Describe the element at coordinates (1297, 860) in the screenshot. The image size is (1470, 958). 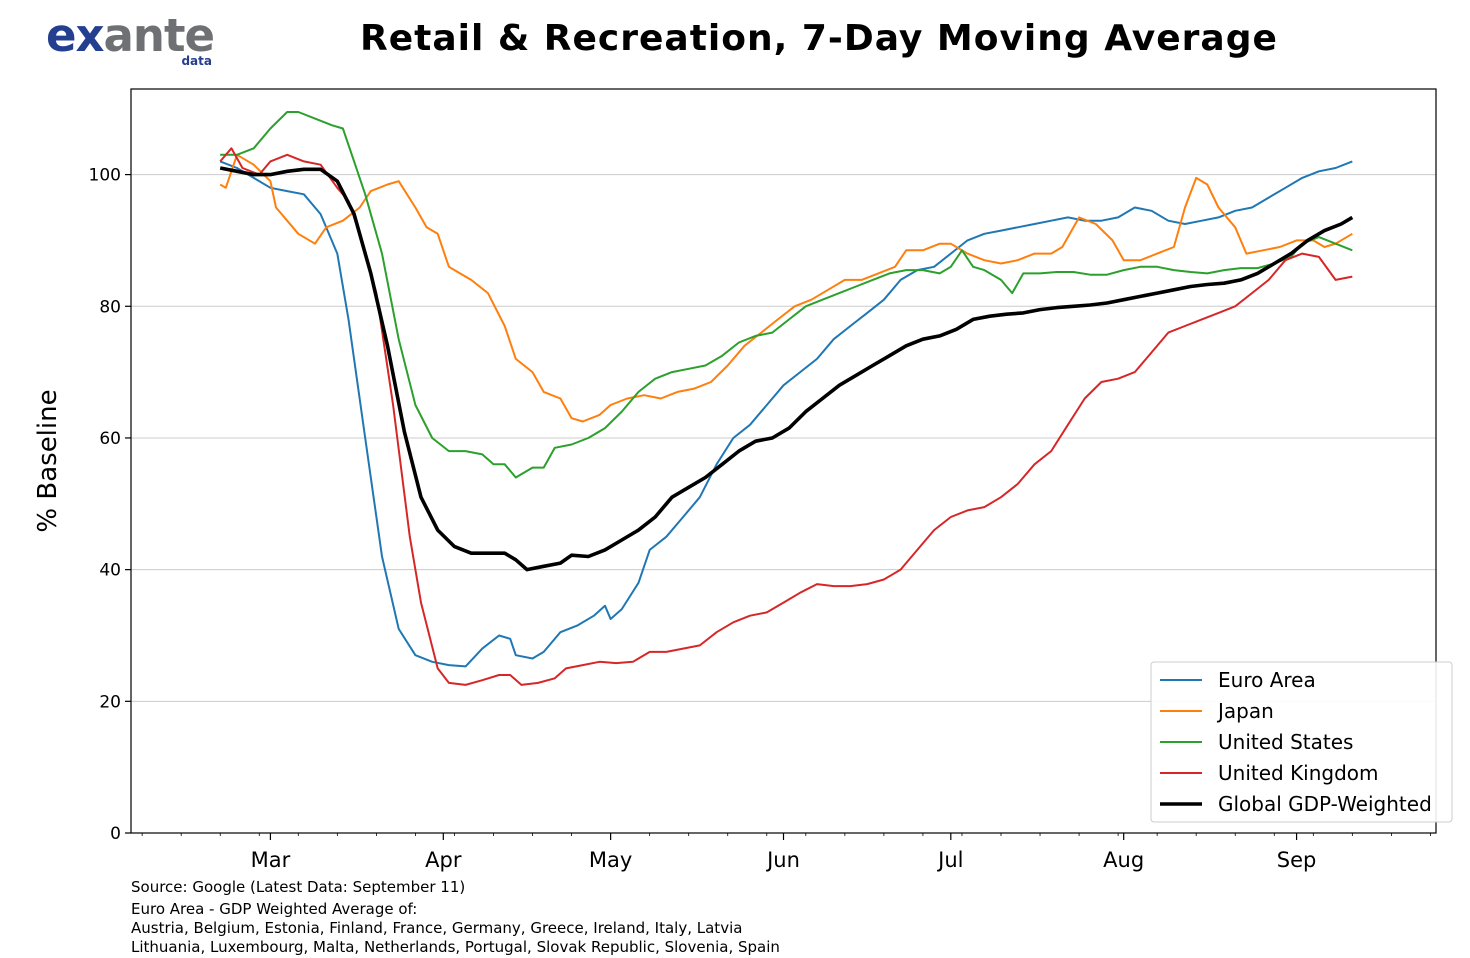
I see `x-tick-label: Sep` at that location.